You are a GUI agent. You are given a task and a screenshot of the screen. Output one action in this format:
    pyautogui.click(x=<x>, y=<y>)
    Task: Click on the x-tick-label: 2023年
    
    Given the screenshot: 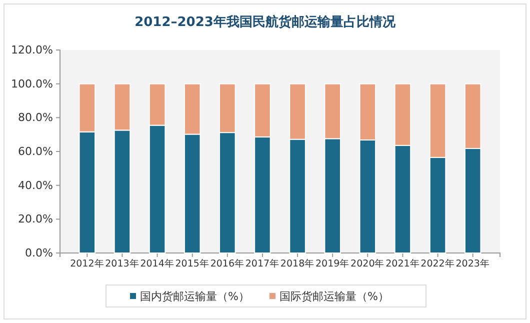 What is the action you would take?
    pyautogui.click(x=473, y=264)
    